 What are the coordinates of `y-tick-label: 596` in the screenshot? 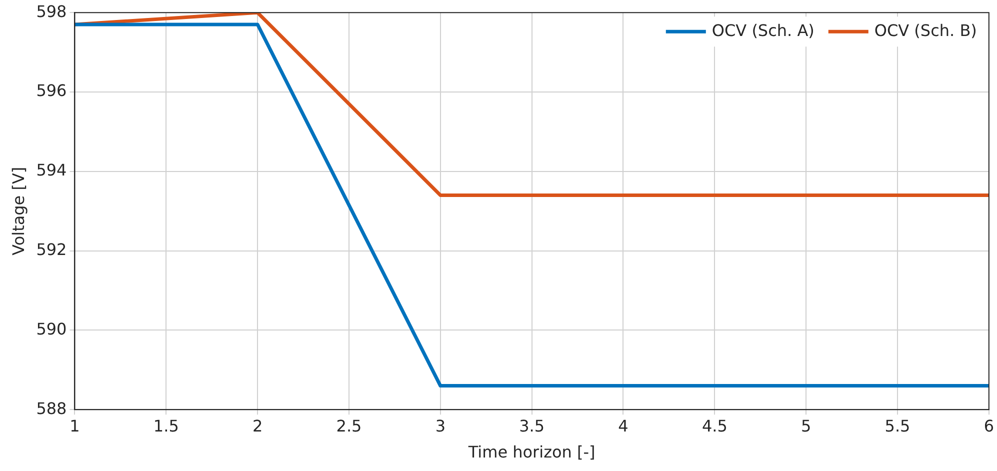 It's located at (51, 90).